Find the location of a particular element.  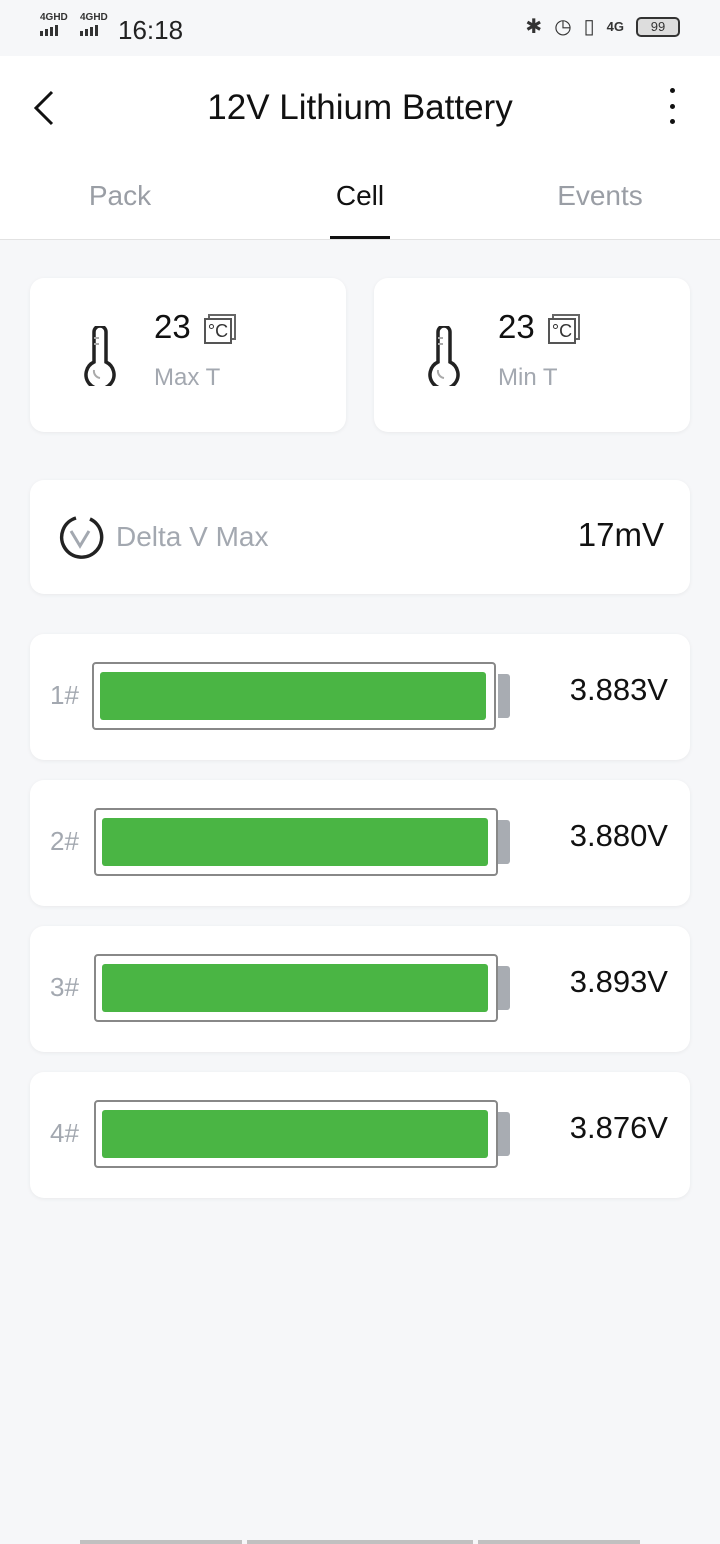

cell-row: 4# 3.876V is located at coordinates (360, 1135).